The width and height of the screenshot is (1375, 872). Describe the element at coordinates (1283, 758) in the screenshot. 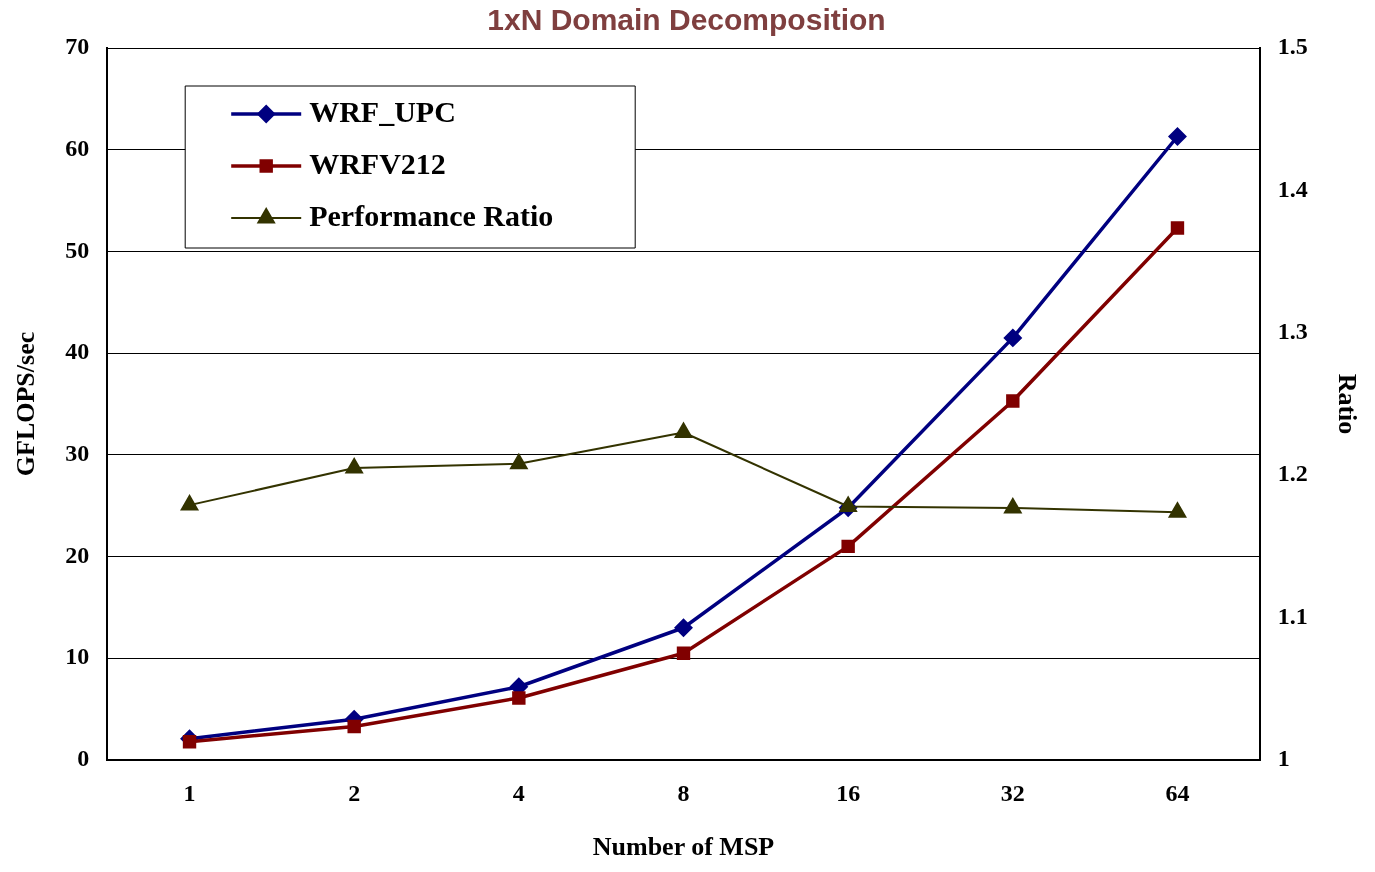

I see `y2-tick-label: 1` at that location.